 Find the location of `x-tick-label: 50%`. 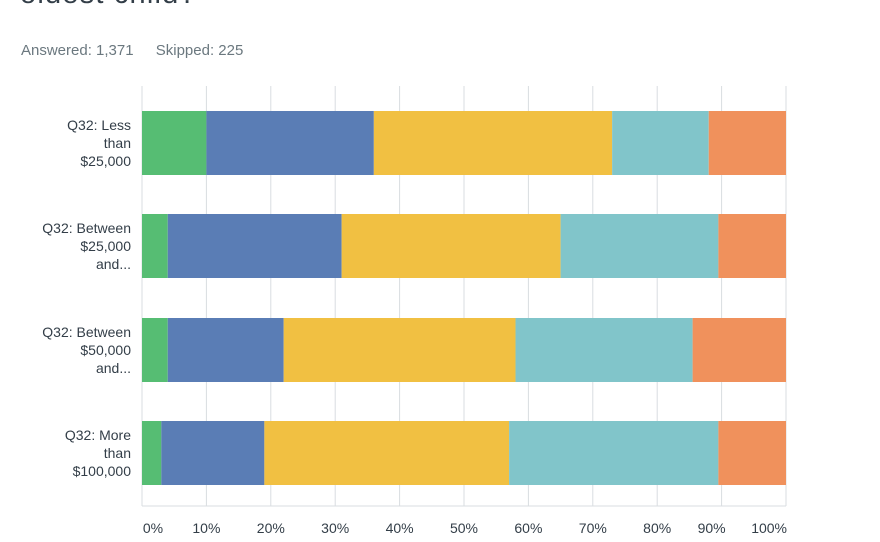

x-tick-label: 50% is located at coordinates (464, 528).